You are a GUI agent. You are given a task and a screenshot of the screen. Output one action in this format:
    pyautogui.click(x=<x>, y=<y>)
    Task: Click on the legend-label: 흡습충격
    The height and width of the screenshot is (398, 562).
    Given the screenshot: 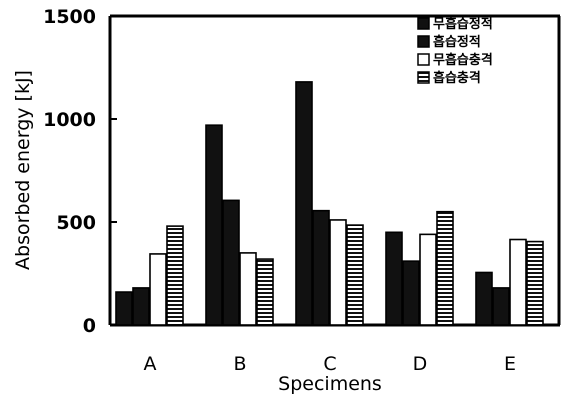 What is the action you would take?
    pyautogui.click(x=457, y=78)
    